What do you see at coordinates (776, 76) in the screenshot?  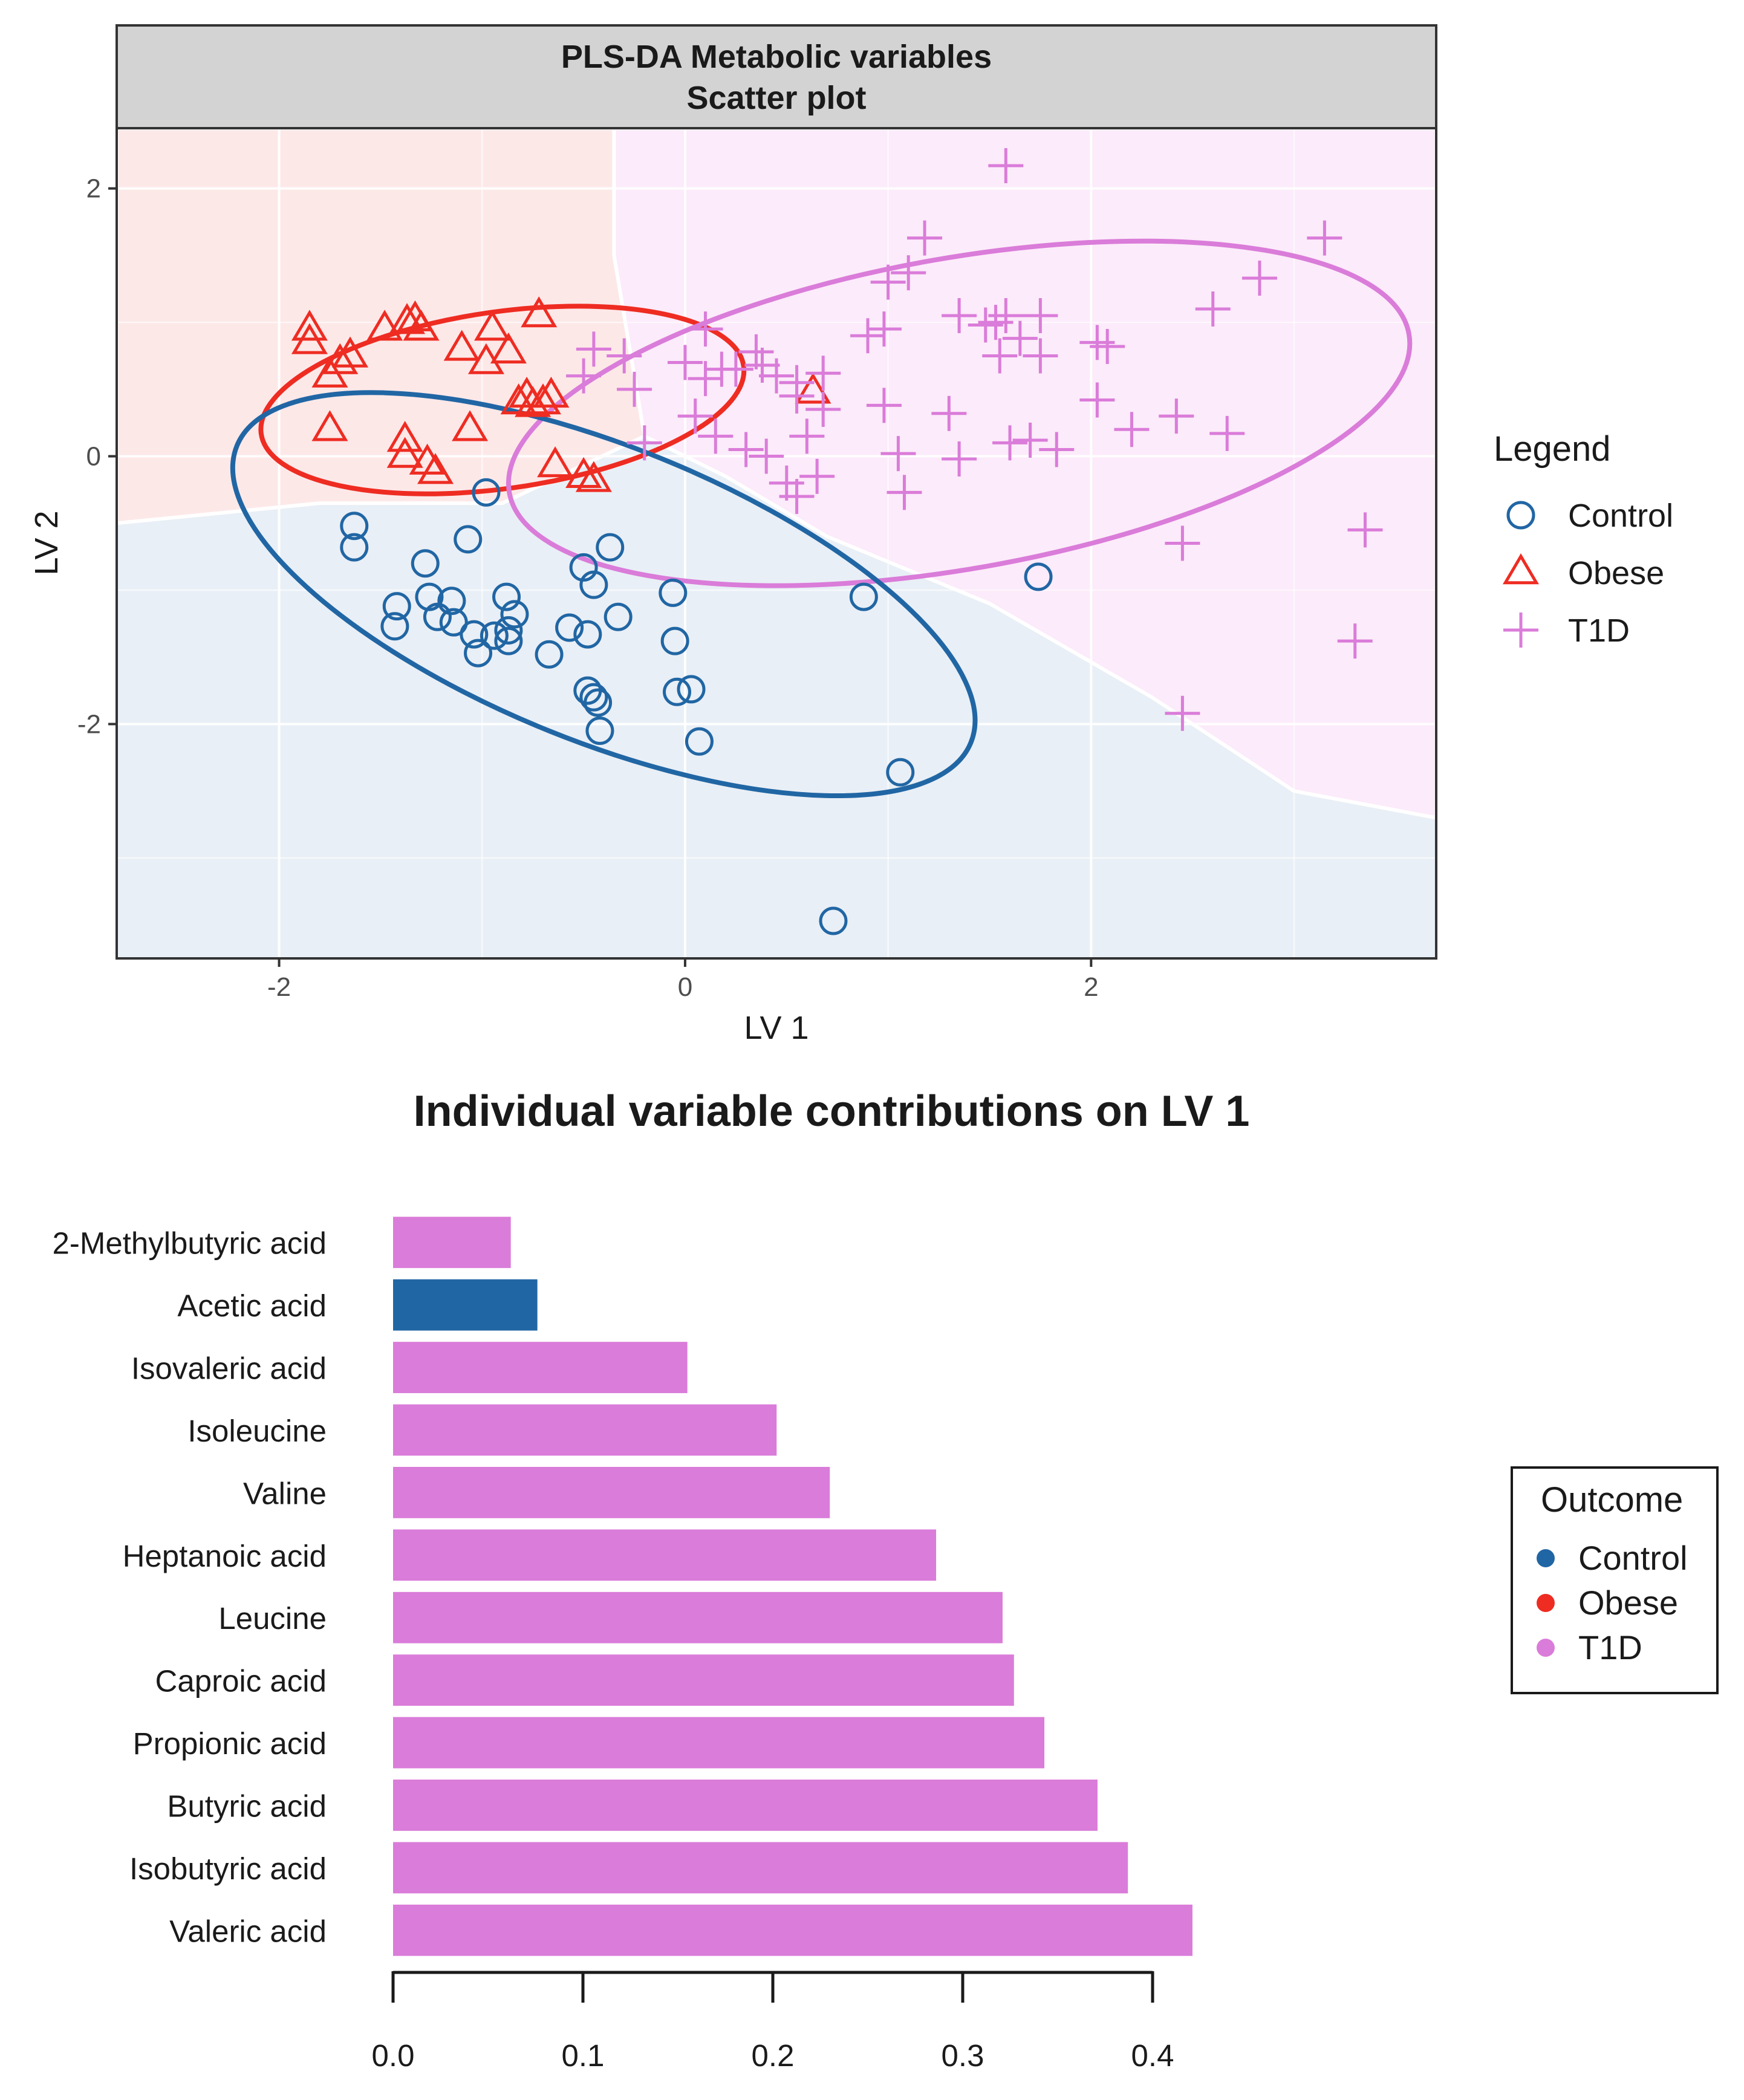 I see `scatter-strip` at bounding box center [776, 76].